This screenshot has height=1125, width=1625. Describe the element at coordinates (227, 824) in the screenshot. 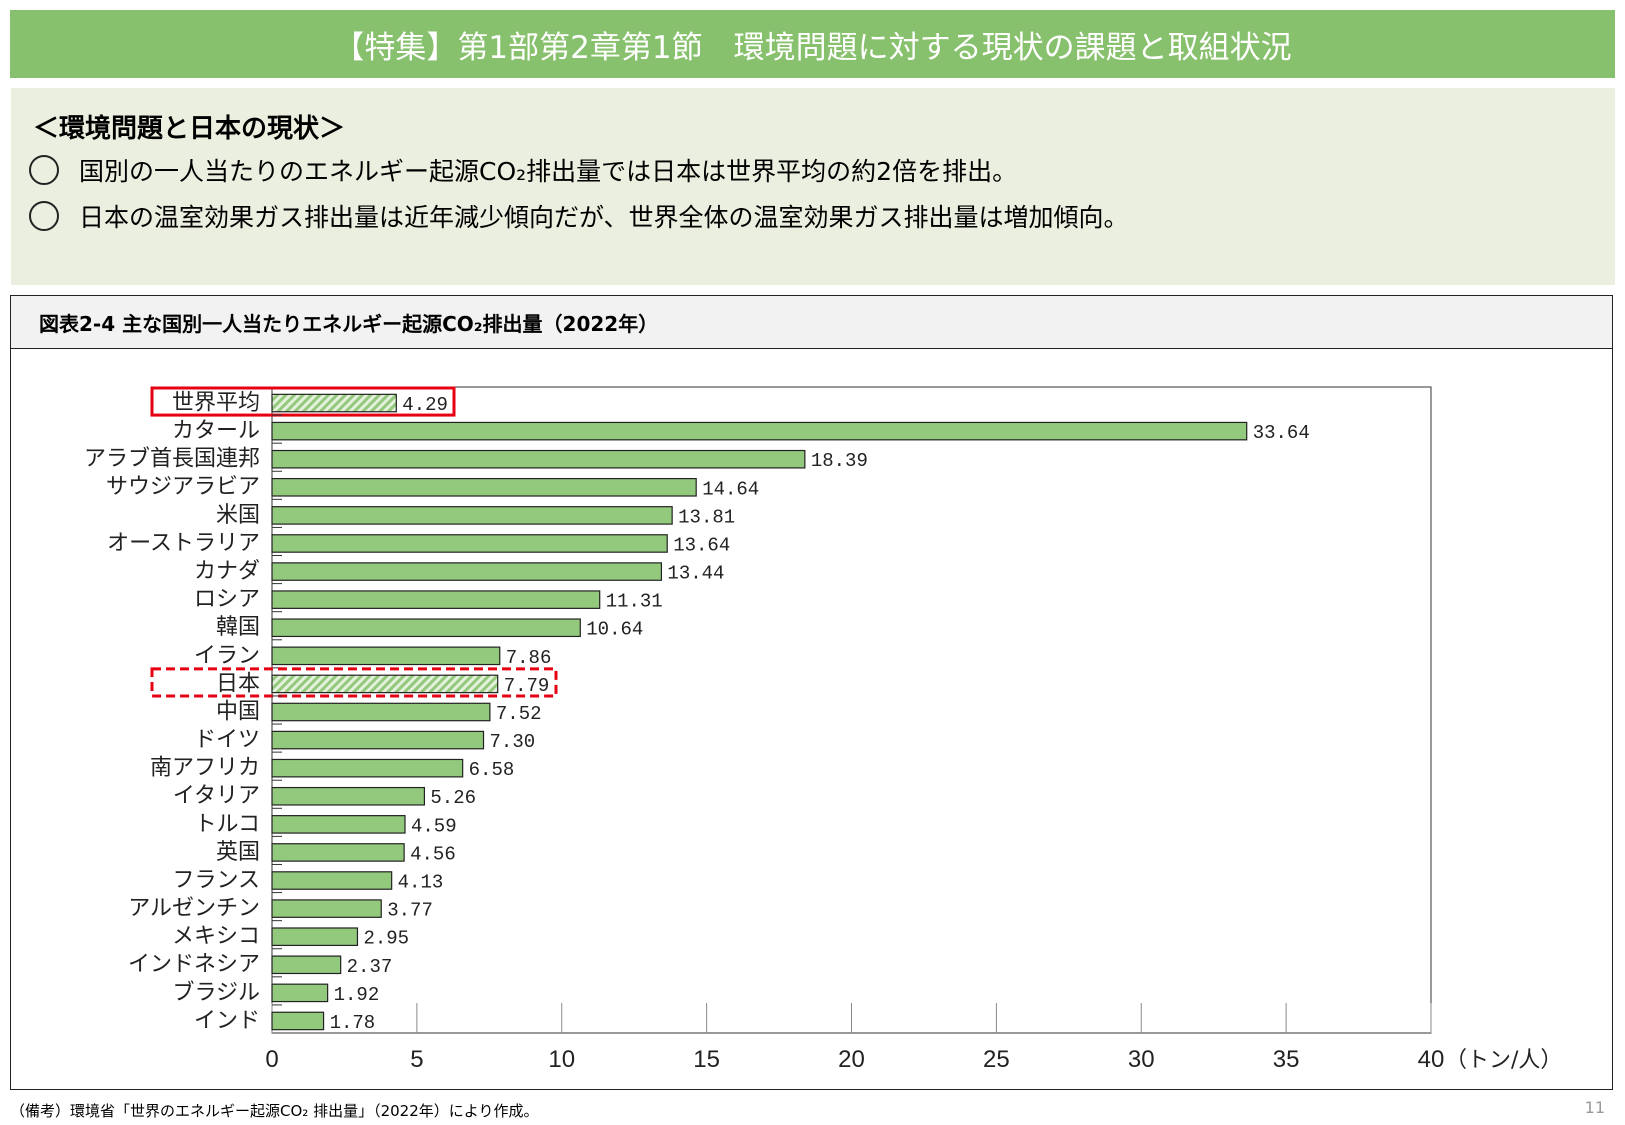

I see `category-label: トルコ` at that location.